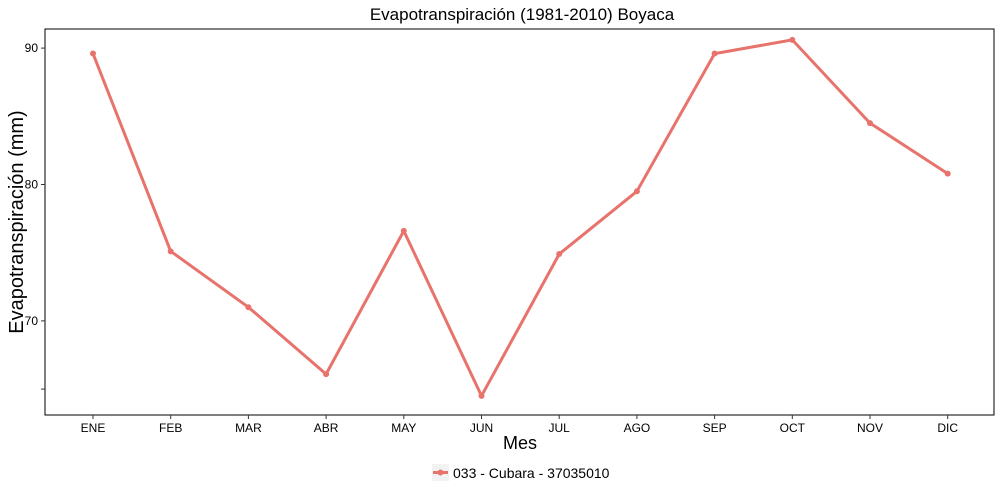  I want to click on x-tick-label: MAY, so click(403, 428).